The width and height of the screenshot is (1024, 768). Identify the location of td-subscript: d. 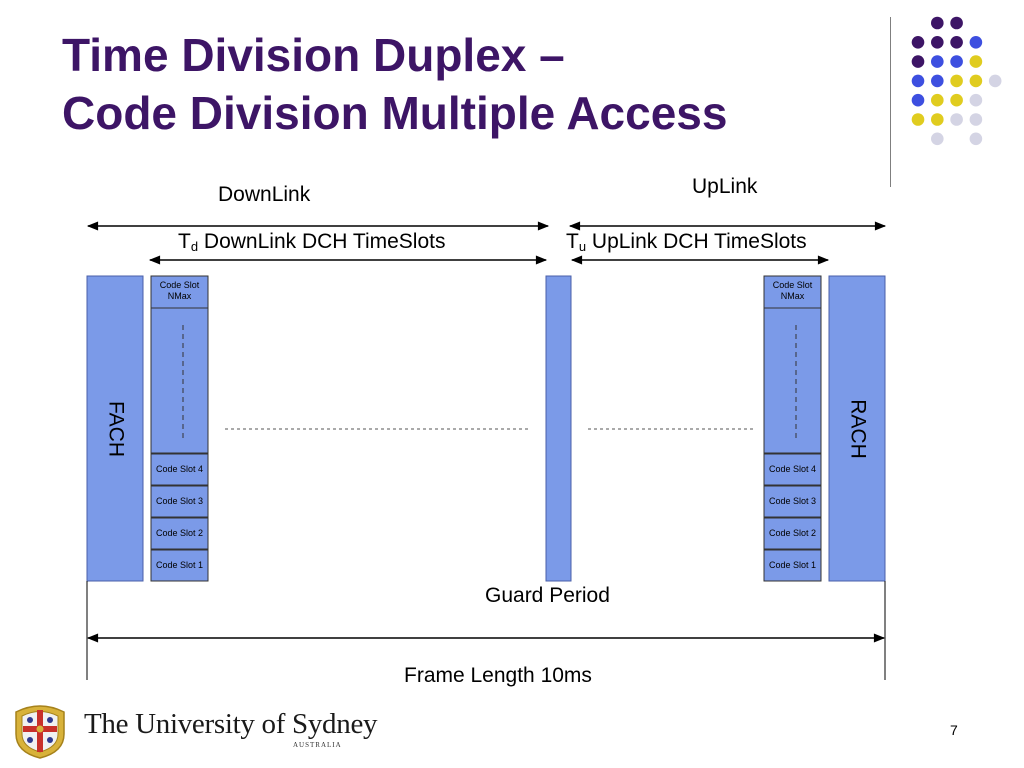
(194, 246).